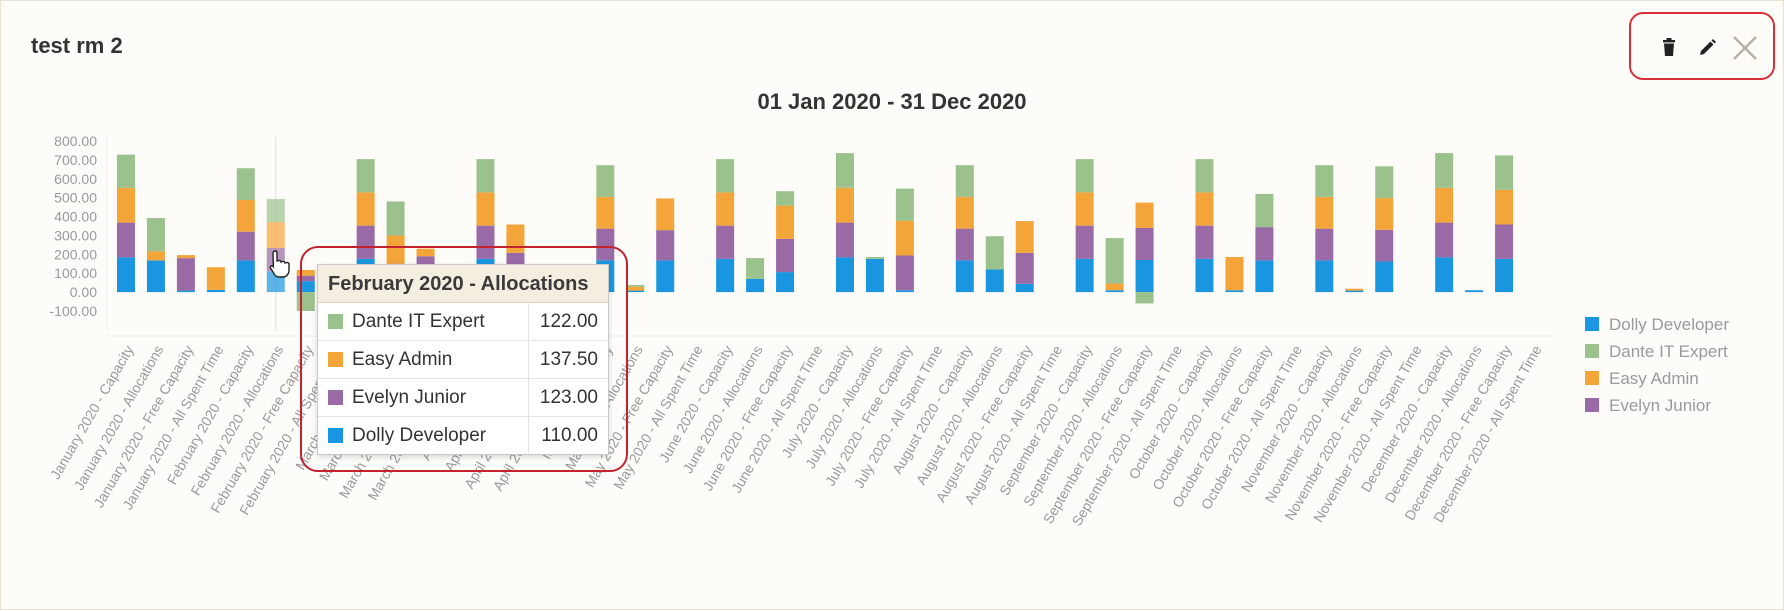 Image resolution: width=1784 pixels, height=611 pixels. What do you see at coordinates (463, 284) in the screenshot?
I see `tooltip-title: February 2020 - Allocations` at bounding box center [463, 284].